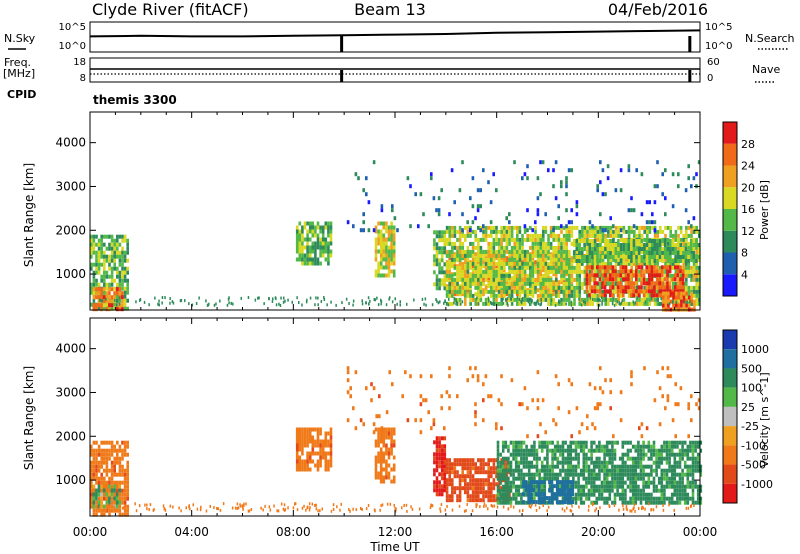  I want to click on nave-tick-bottom: 0, so click(710, 78).